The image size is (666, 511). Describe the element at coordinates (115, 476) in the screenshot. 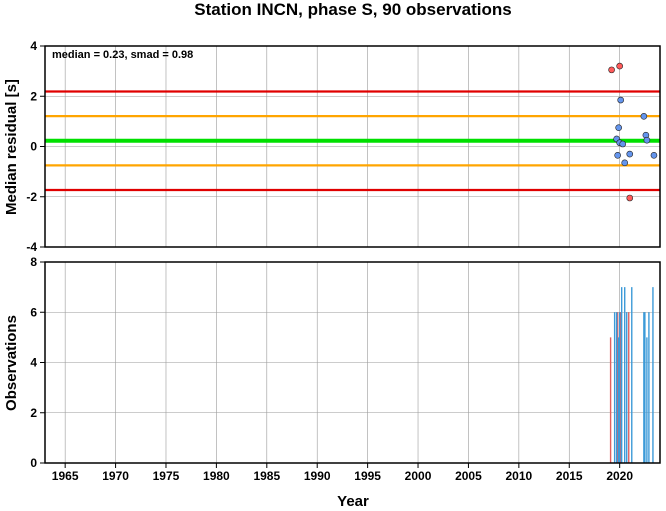

I see `x-tick-label: 1970` at that location.